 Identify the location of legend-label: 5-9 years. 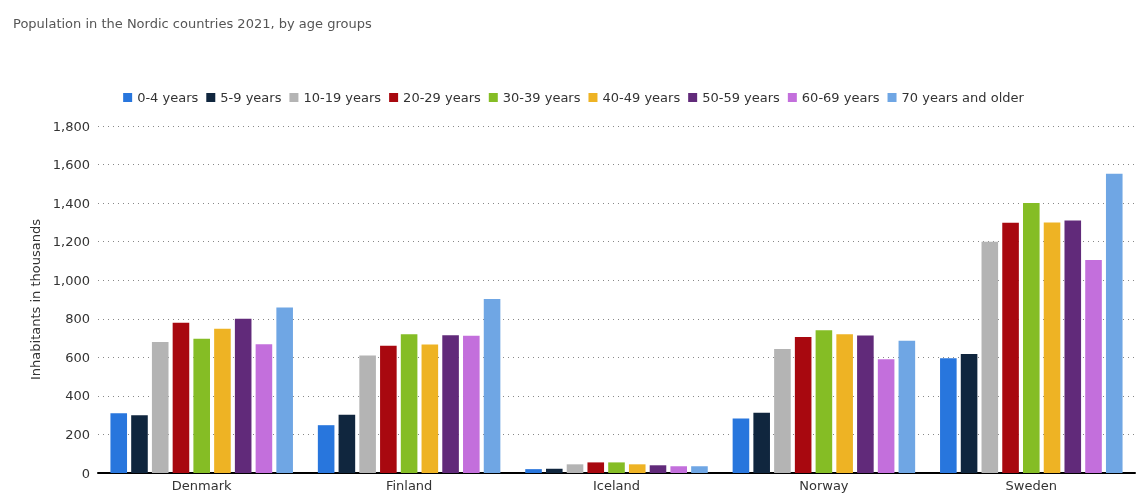
(251, 97).